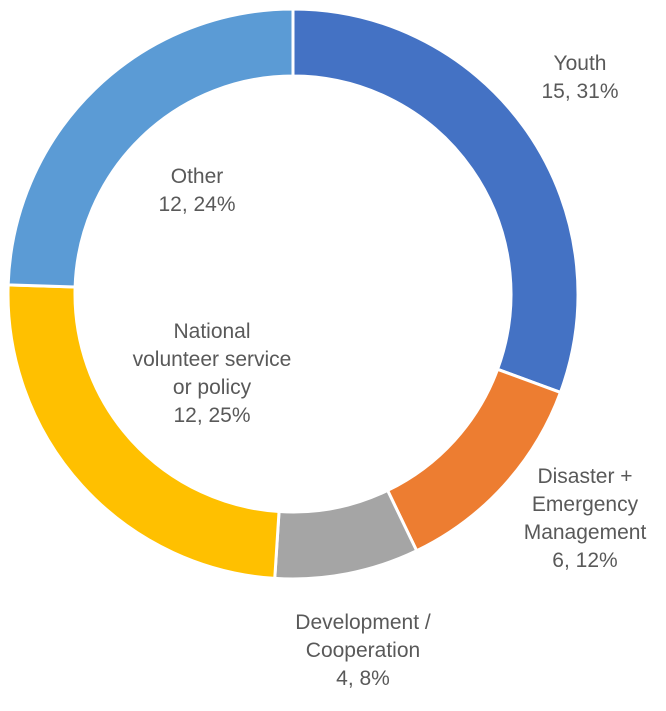 Image resolution: width=666 pixels, height=711 pixels. I want to click on slice-category-label: Emergency, so click(585, 504).